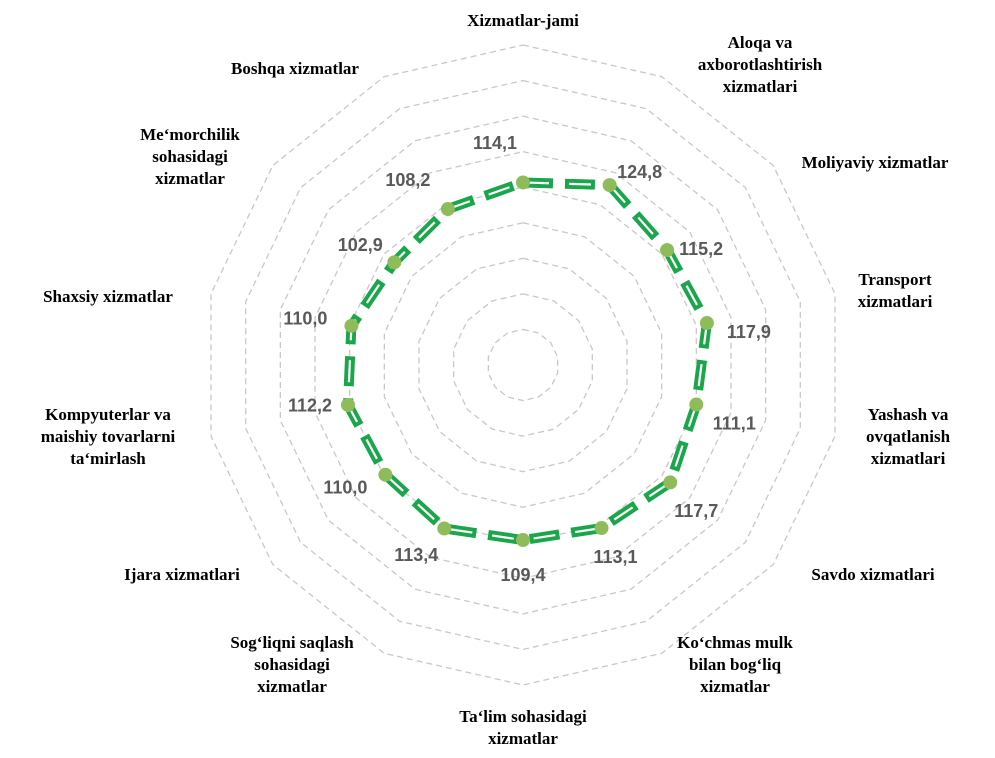  I want to click on value-label: 112,2, so click(310, 406).